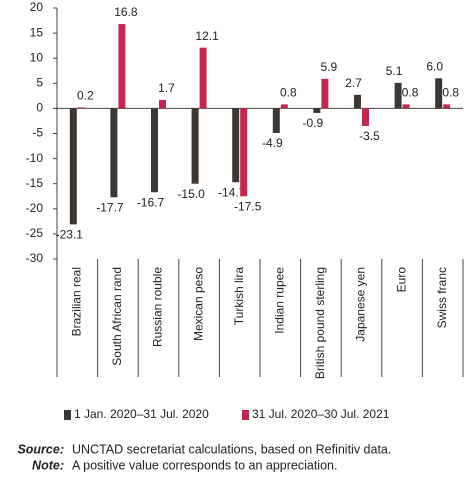 The image size is (470, 478). What do you see at coordinates (272, 143) in the screenshot?
I see `value-label: -4.9` at bounding box center [272, 143].